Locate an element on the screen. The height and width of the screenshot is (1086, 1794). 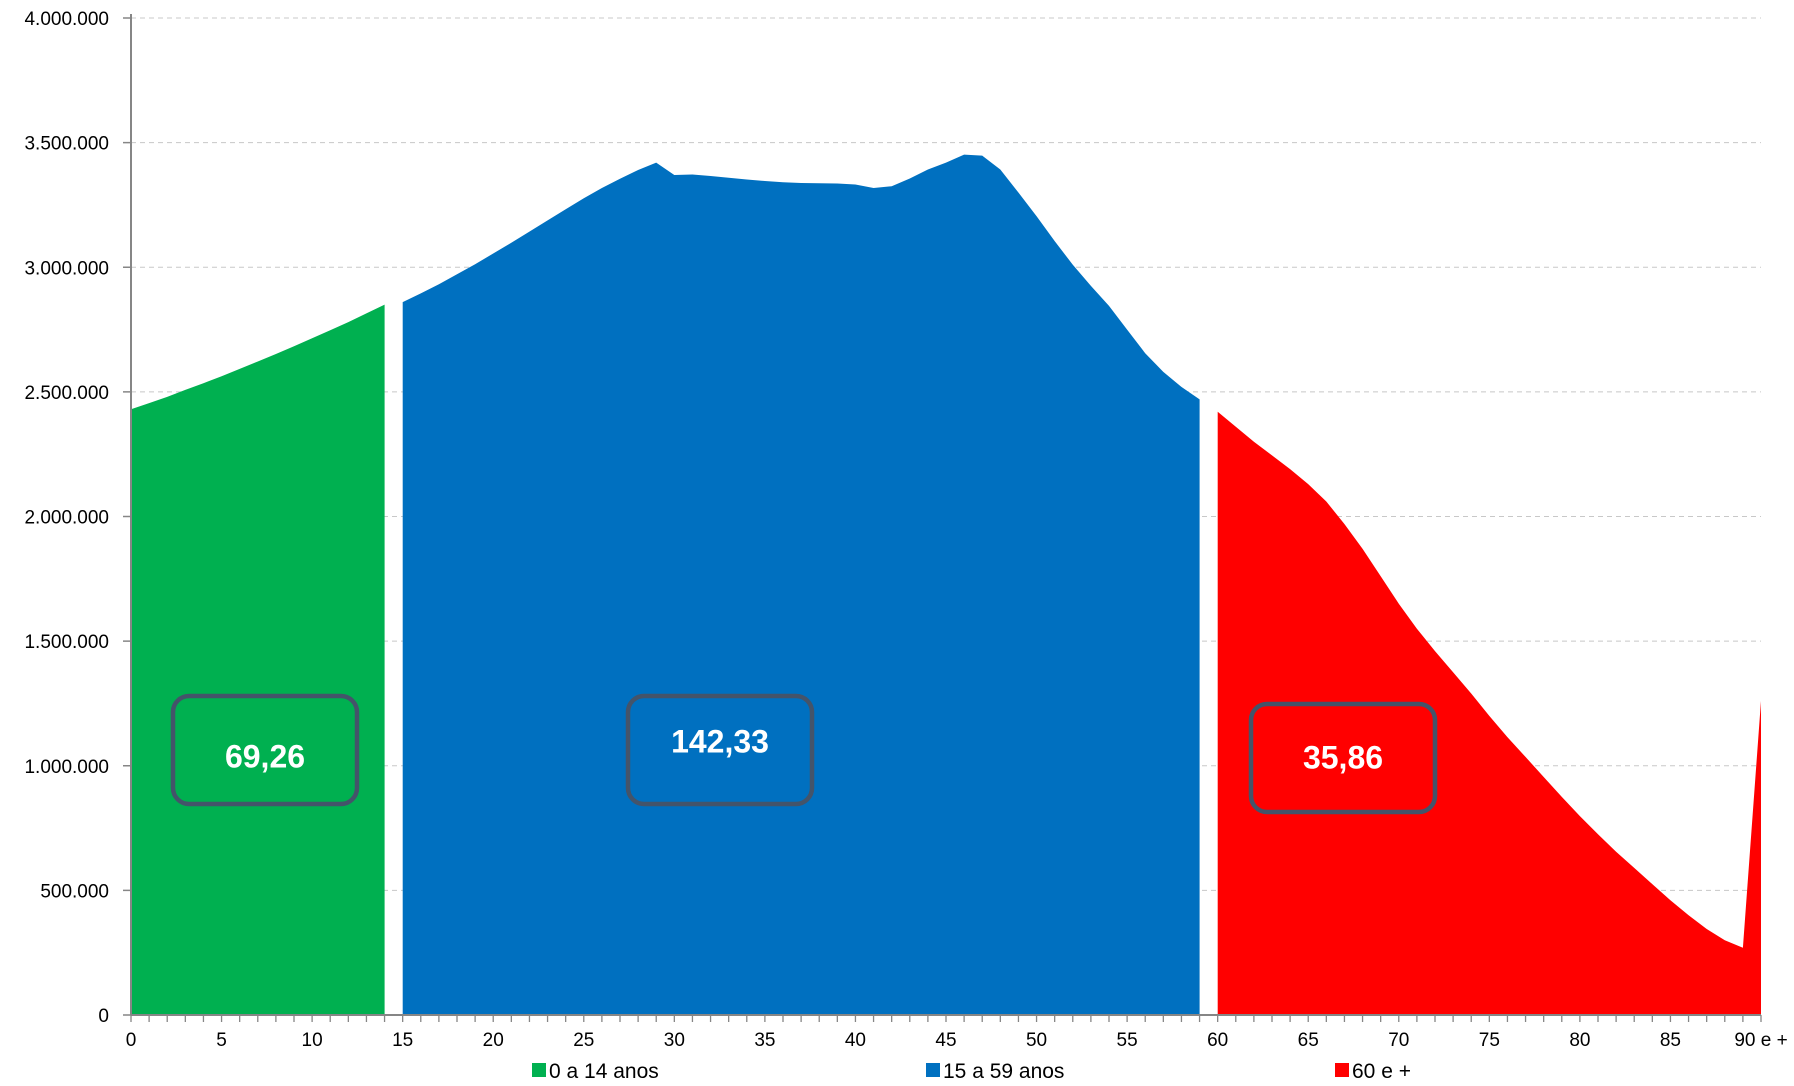
x-tick-label: 30 is located at coordinates (674, 1040).